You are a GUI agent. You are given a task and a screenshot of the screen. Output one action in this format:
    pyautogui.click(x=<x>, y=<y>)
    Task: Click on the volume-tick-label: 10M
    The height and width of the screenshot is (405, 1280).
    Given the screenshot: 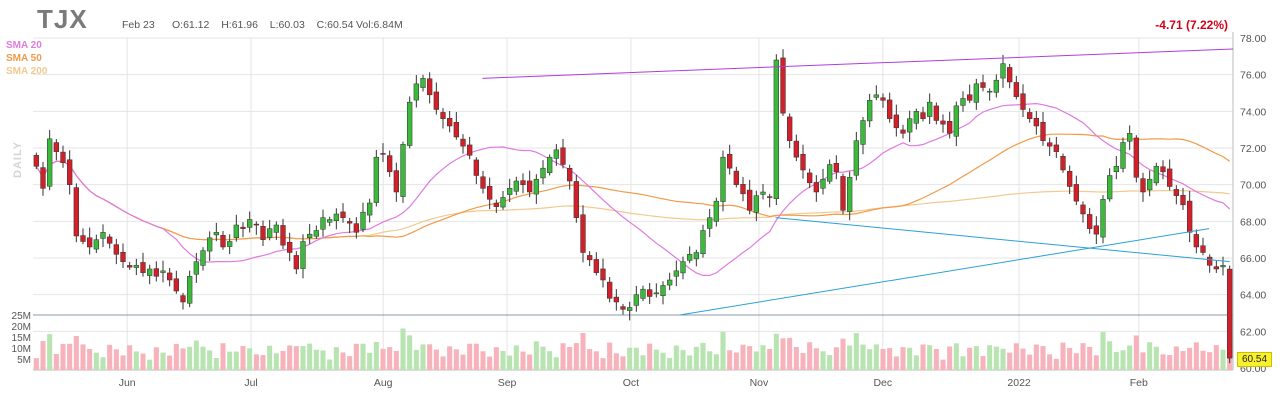 What is the action you would take?
    pyautogui.click(x=21, y=349)
    